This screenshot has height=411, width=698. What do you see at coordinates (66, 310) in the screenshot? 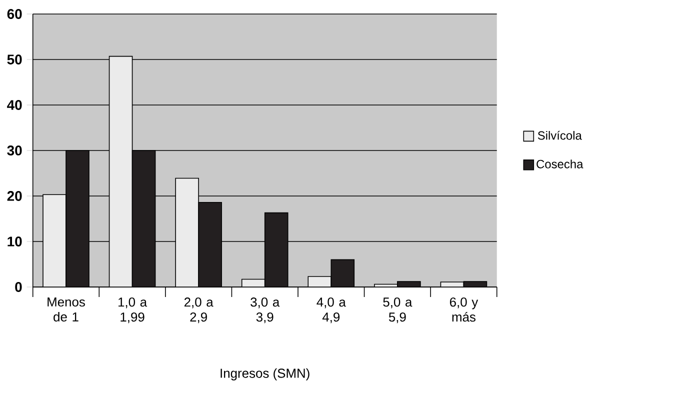
I see `x-tick-label: Menos de 1` at bounding box center [66, 310].